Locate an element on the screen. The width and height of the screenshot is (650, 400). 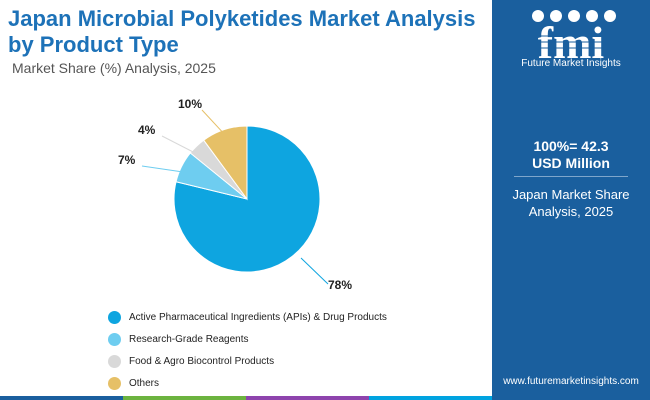
slice-label: 7% is located at coordinates (127, 160).